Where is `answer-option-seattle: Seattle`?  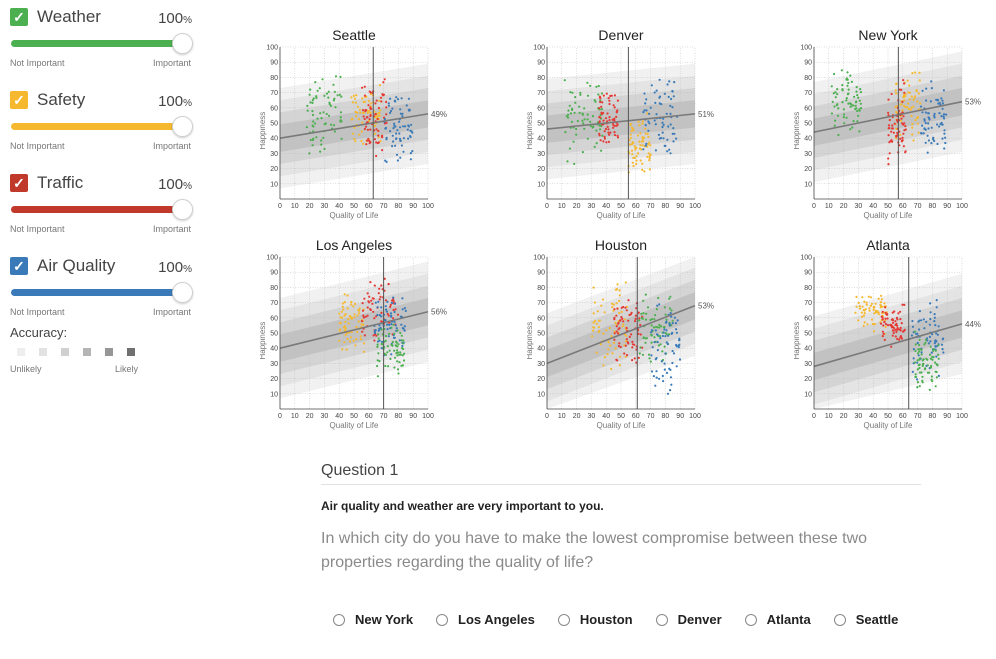
answer-option-seattle: Seattle is located at coordinates (865, 619).